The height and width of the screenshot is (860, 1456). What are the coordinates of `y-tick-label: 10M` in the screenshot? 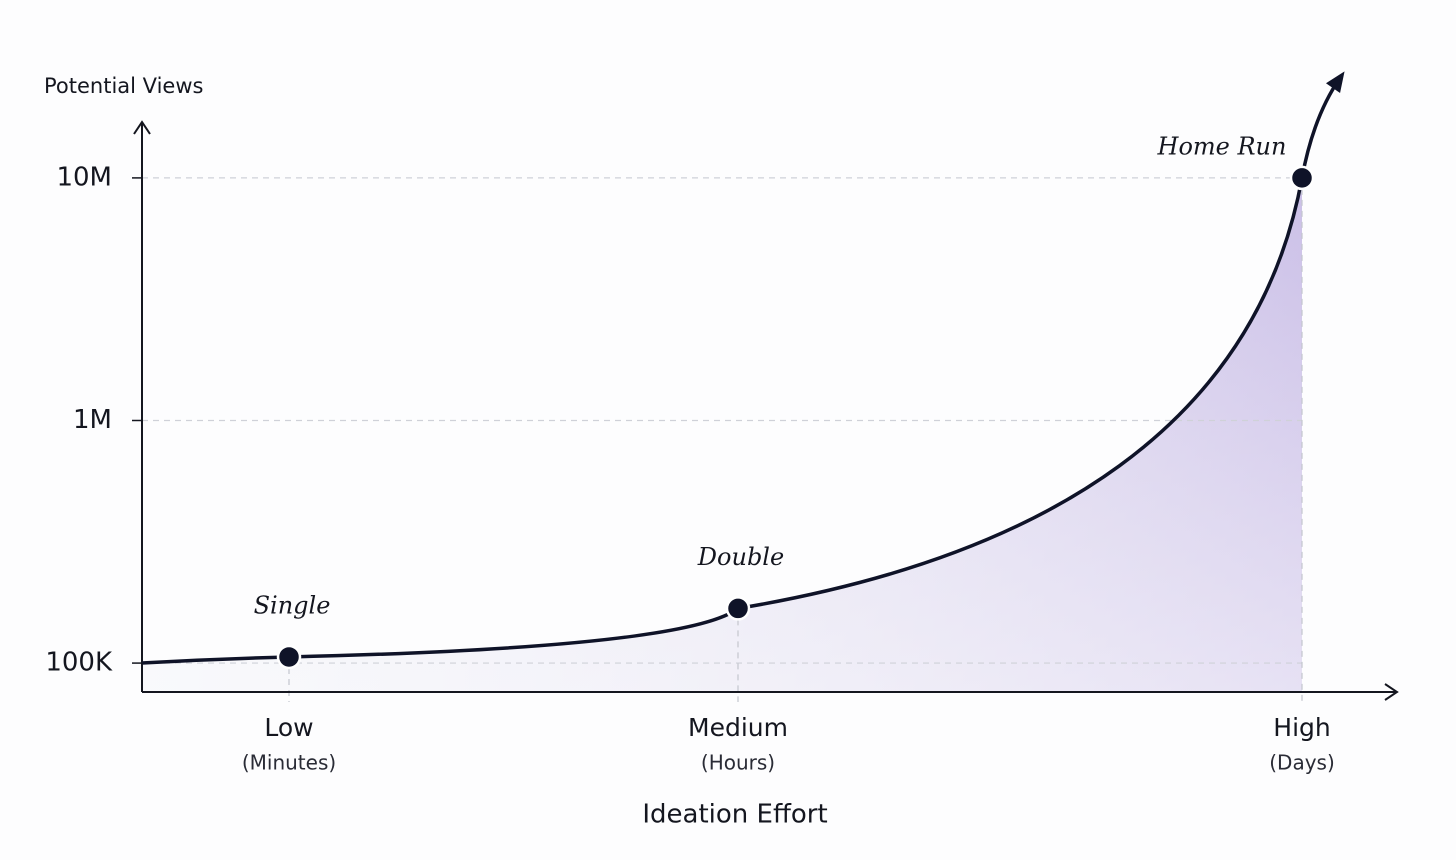 It's located at (84, 177).